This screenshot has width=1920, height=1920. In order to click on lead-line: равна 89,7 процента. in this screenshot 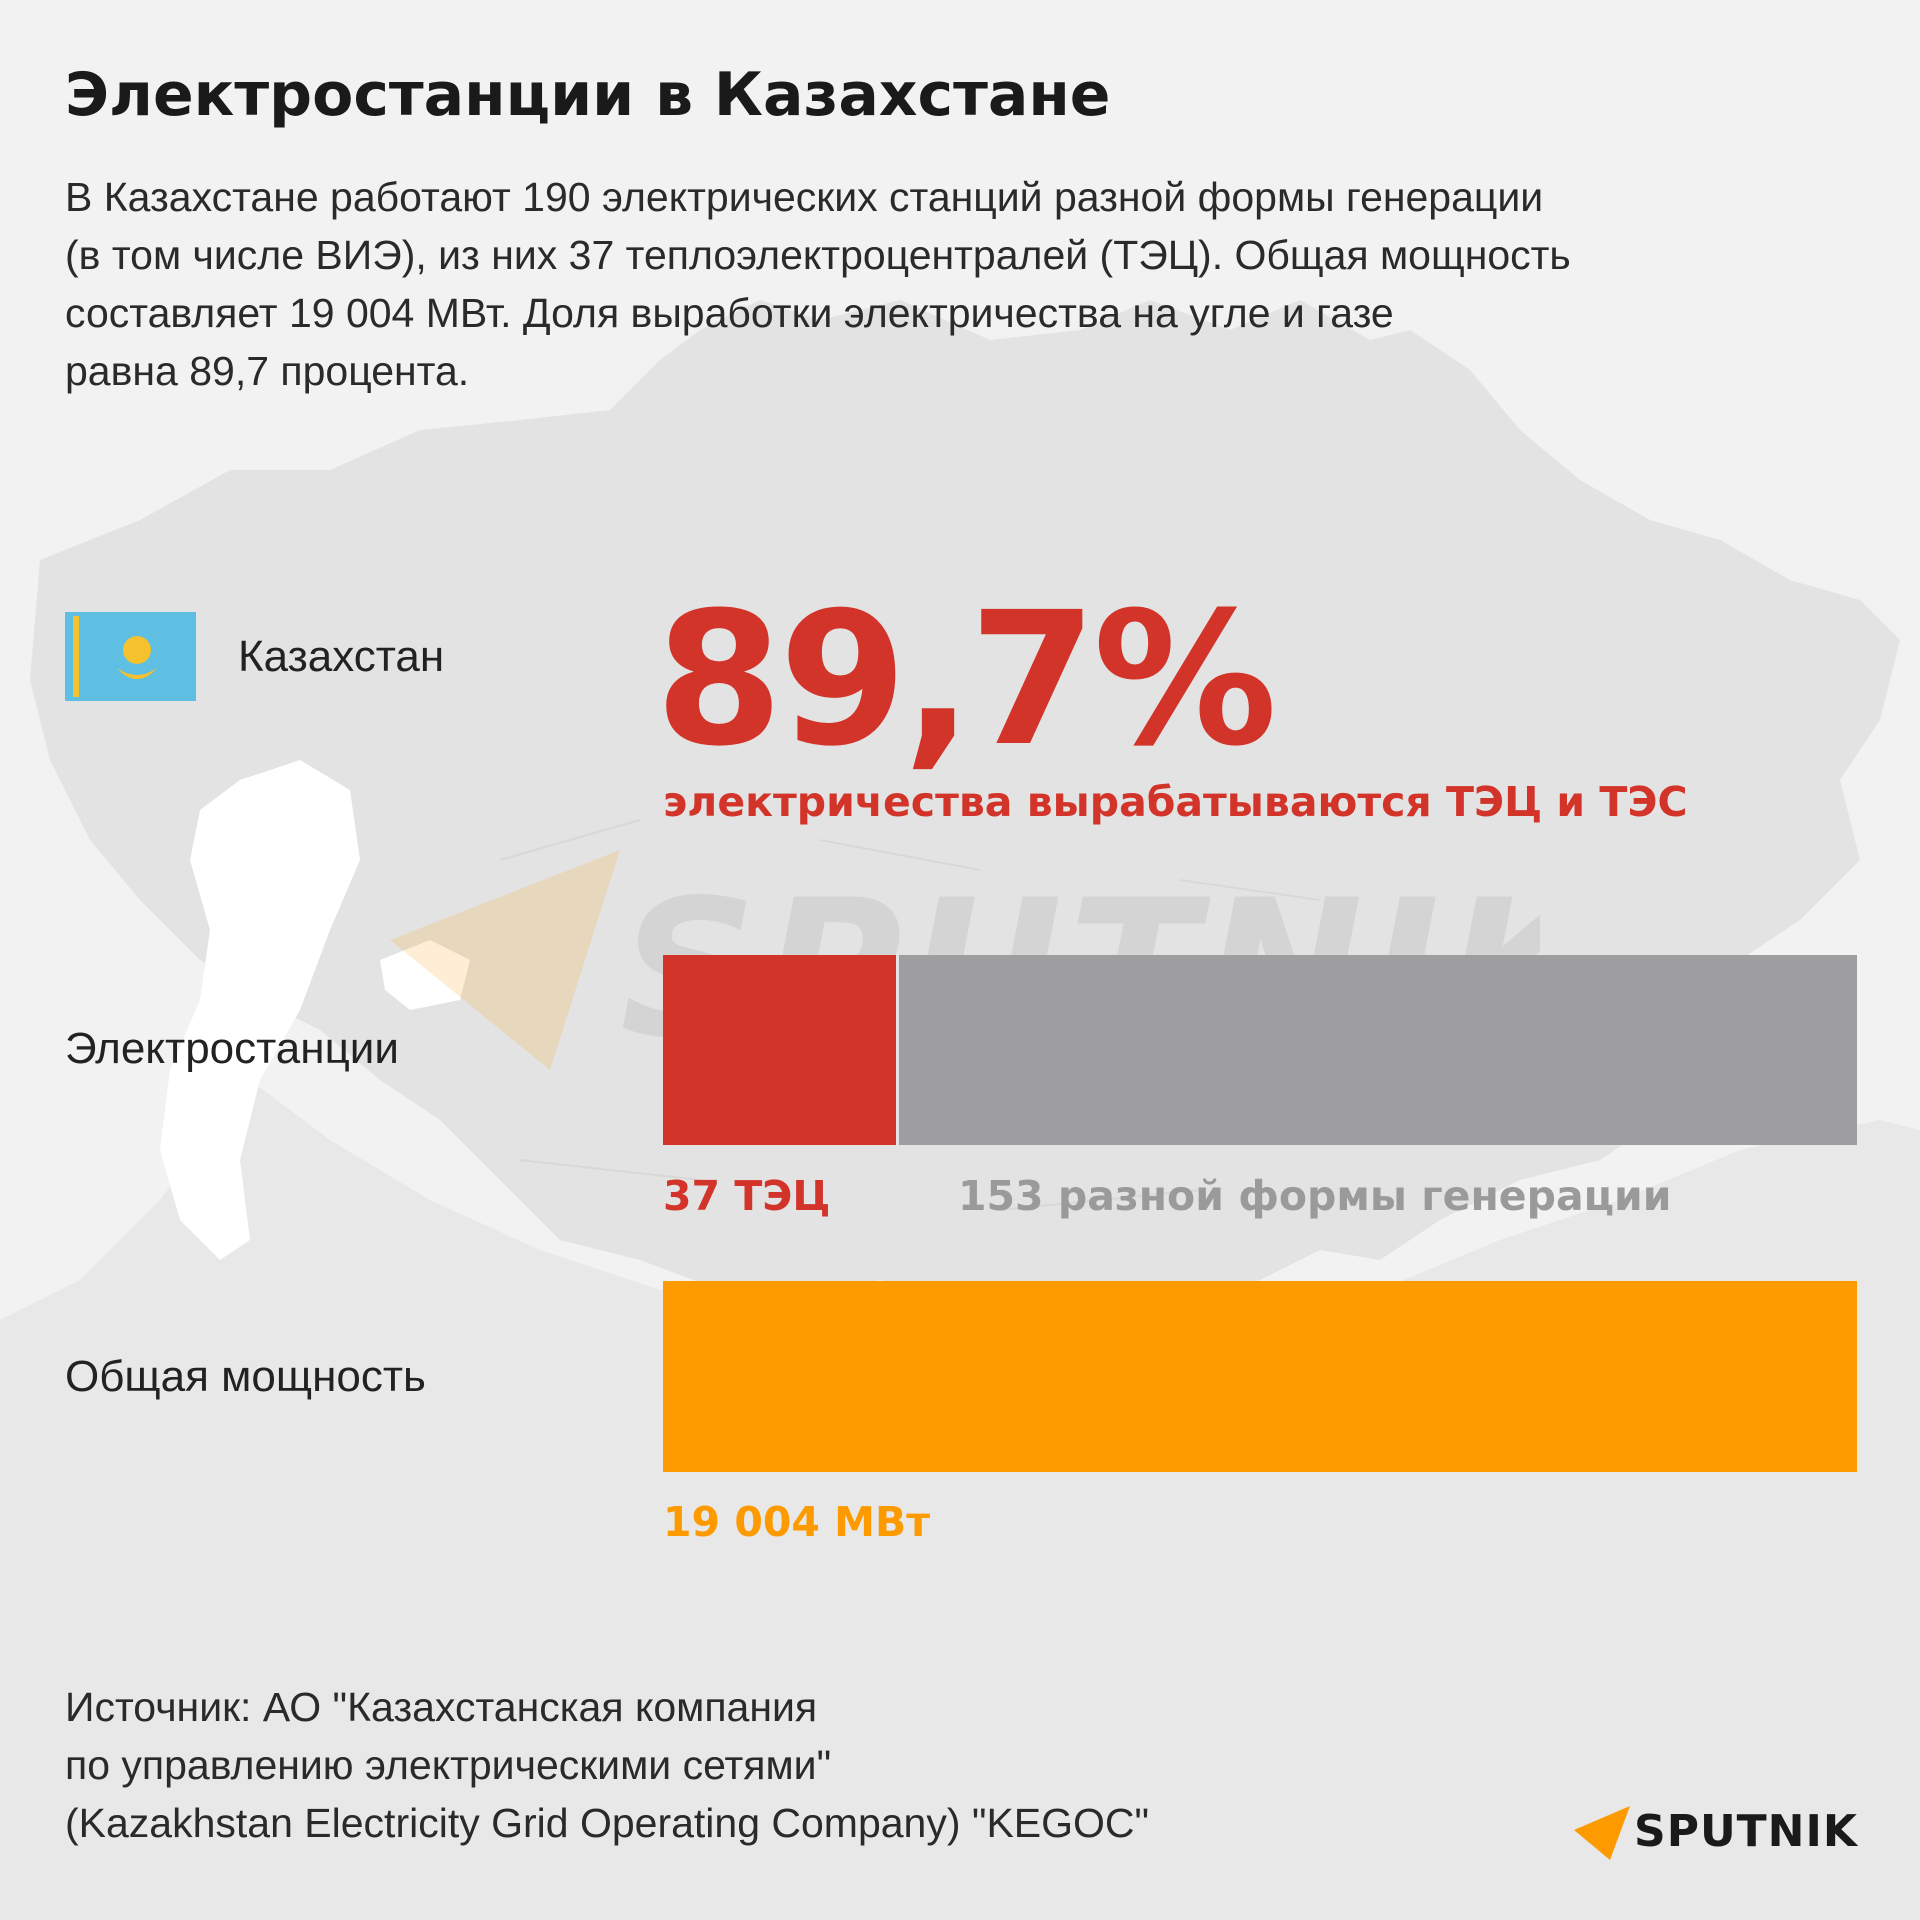, I will do `click(267, 371)`.